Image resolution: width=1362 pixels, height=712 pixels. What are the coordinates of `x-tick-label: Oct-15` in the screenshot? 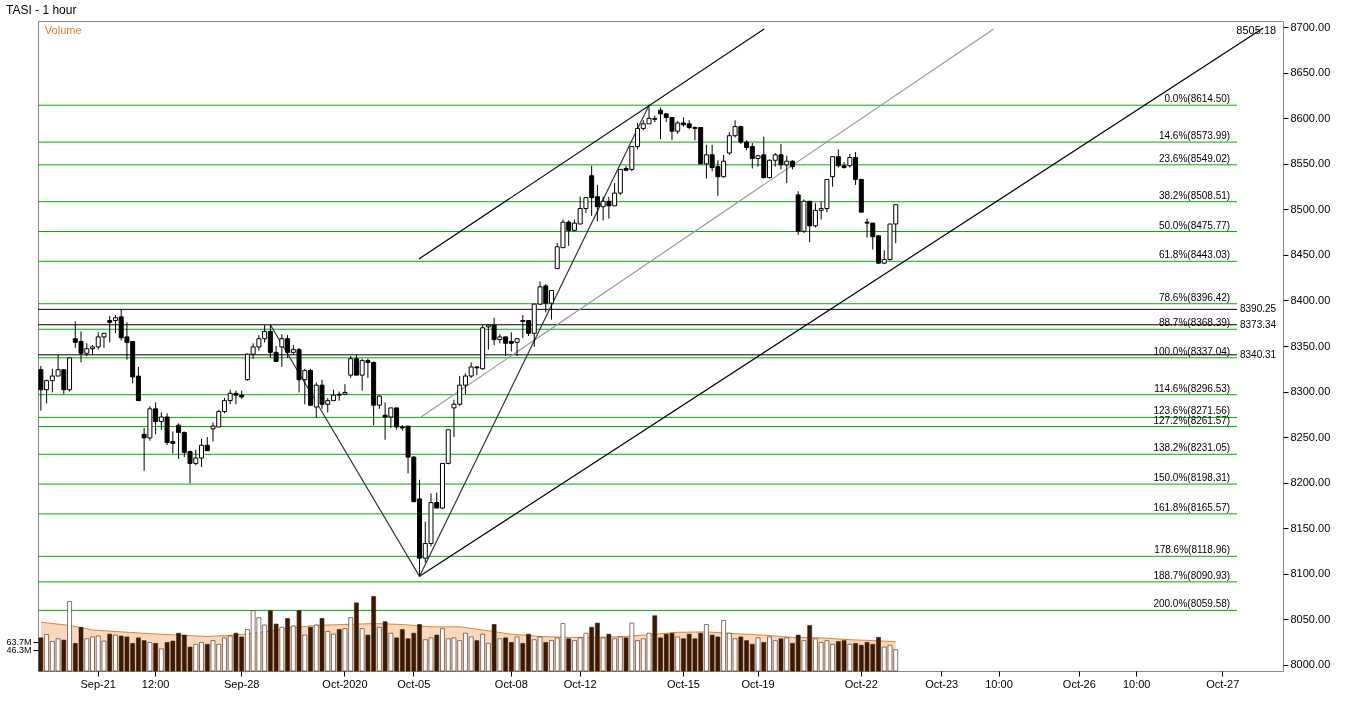 It's located at (683, 683).